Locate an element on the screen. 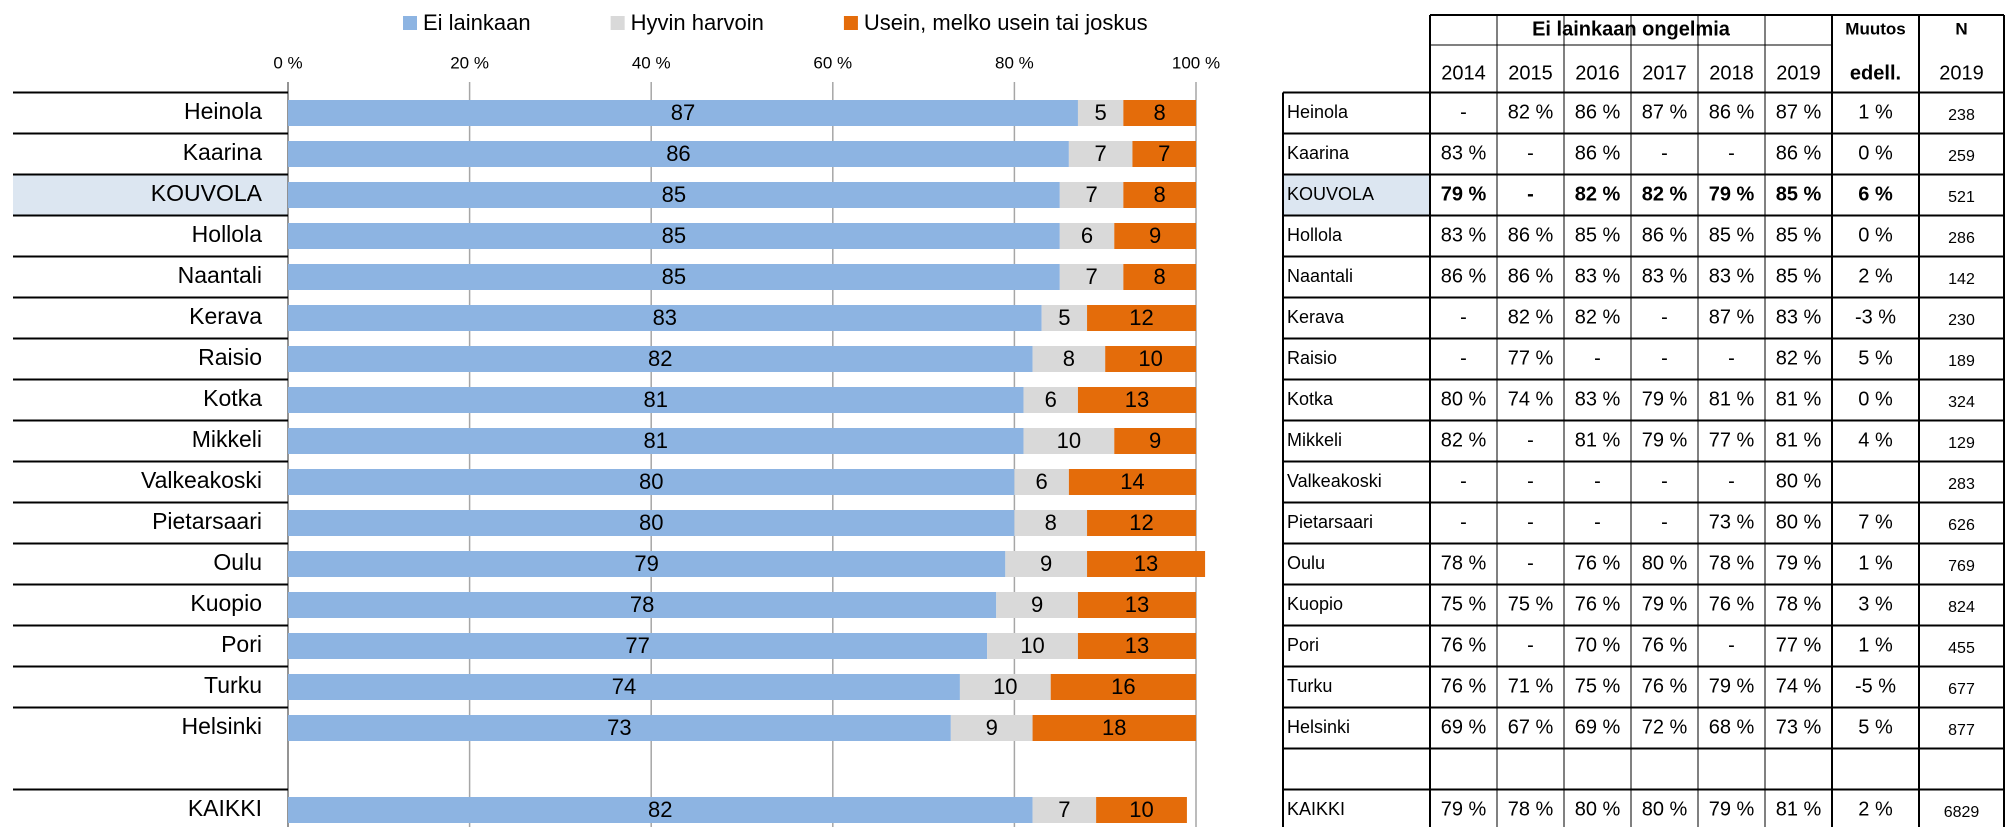 This screenshot has height=827, width=2006. bar-value-label: 77 is located at coordinates (637, 645).